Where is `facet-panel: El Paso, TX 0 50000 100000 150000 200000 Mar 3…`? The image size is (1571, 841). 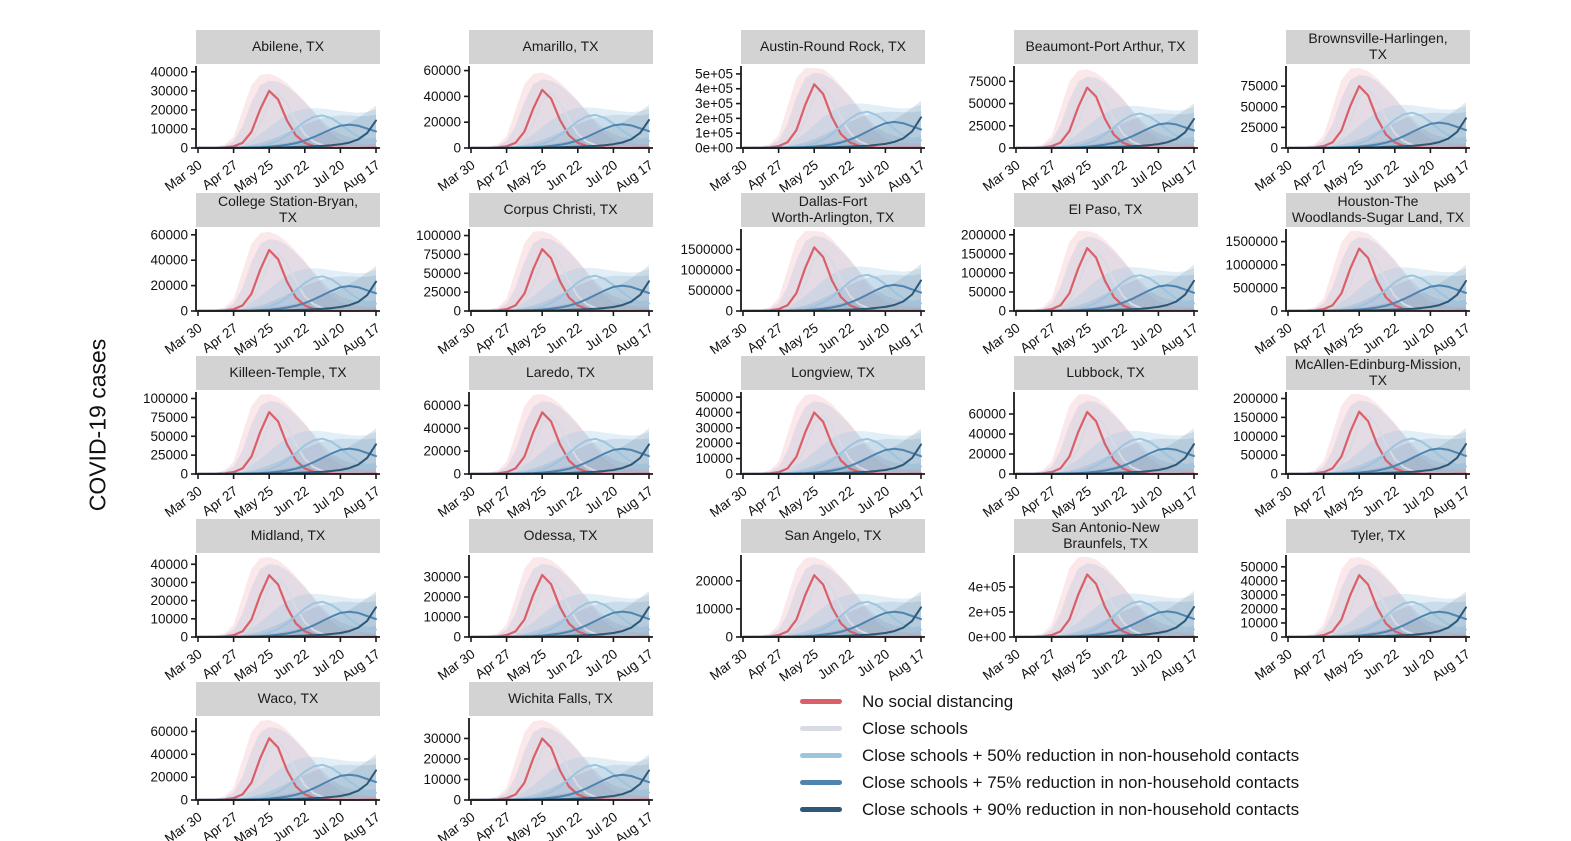 facet-panel: El Paso, TX 0 50000 100000 150000 200000 Mar 3… is located at coordinates (1074, 281).